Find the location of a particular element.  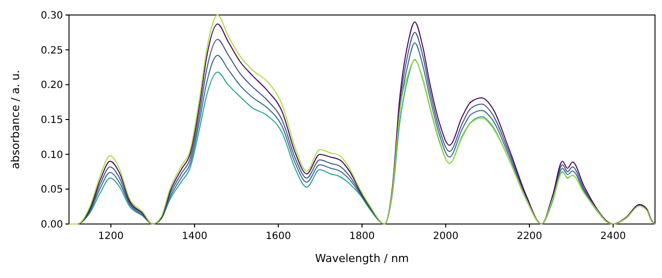

y-axis-title: absorbance / a. u. is located at coordinates (15, 120).